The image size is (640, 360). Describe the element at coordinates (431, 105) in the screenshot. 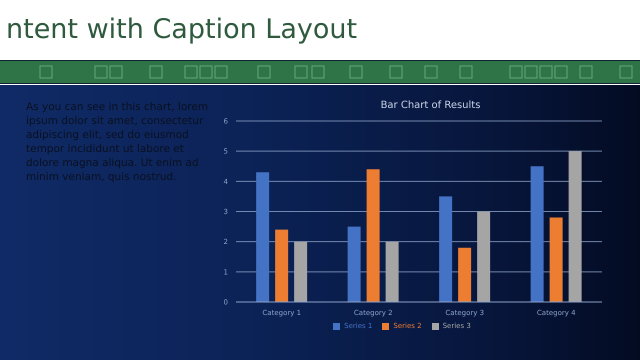

I see `chart-title: Bar Chart of Results` at that location.